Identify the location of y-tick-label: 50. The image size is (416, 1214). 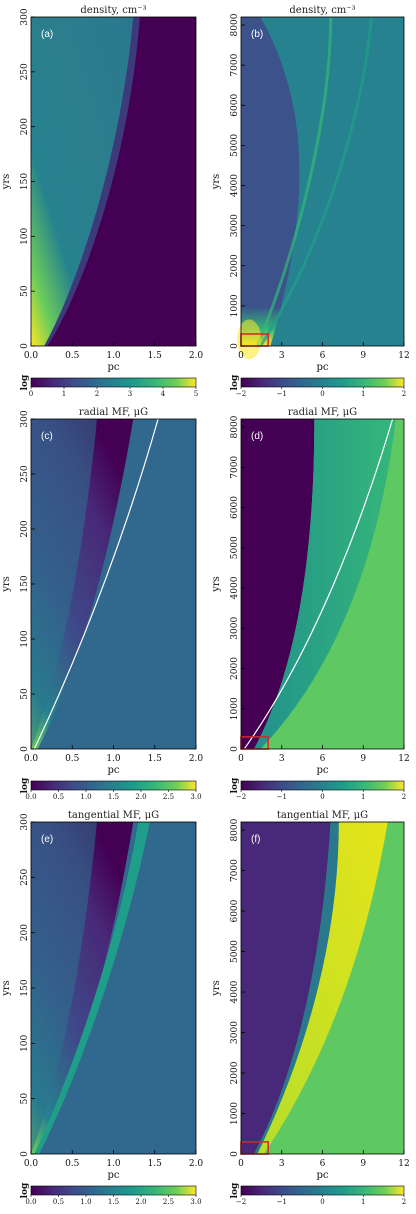
(25, 291).